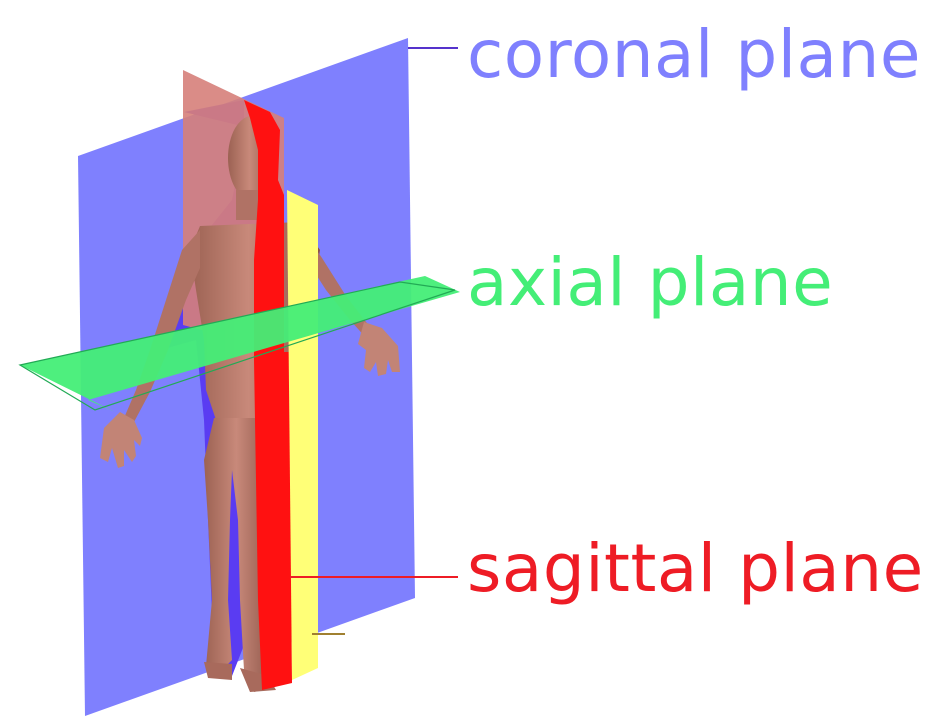  What do you see at coordinates (121, 440) in the screenshot?
I see `left-hand` at bounding box center [121, 440].